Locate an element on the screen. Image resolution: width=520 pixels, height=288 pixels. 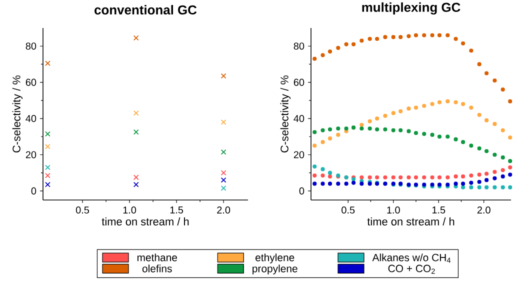
legend-label: ethylene is located at coordinates (275, 259).